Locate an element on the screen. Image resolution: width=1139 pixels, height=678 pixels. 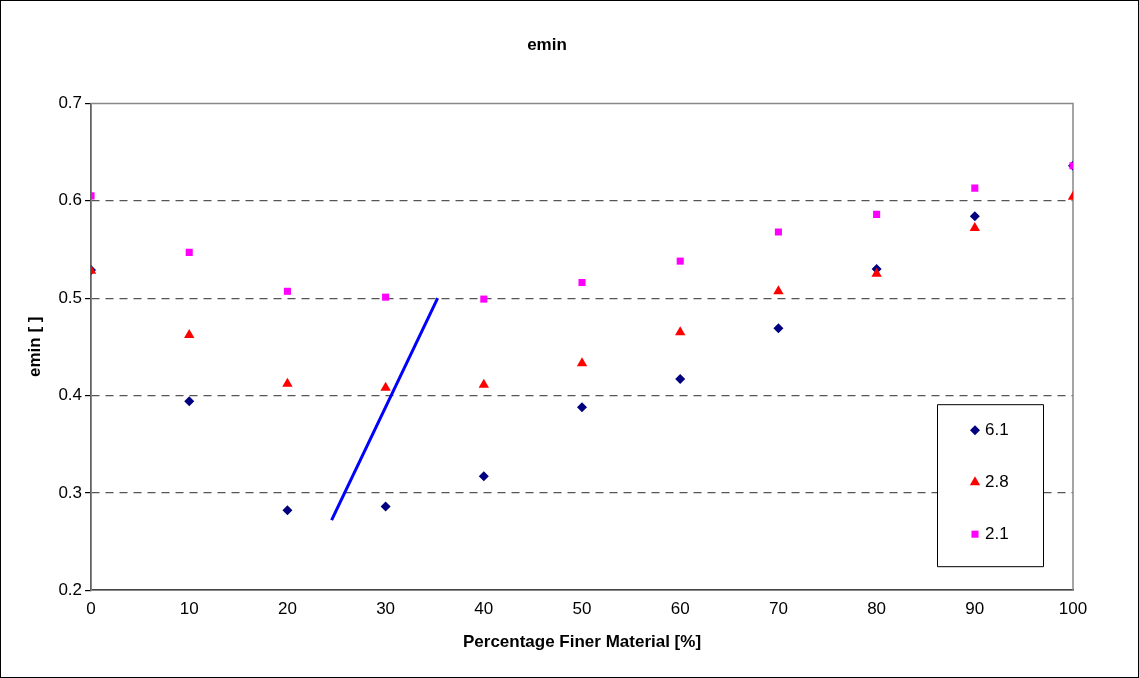
x-tick-label: 90 is located at coordinates (975, 609).